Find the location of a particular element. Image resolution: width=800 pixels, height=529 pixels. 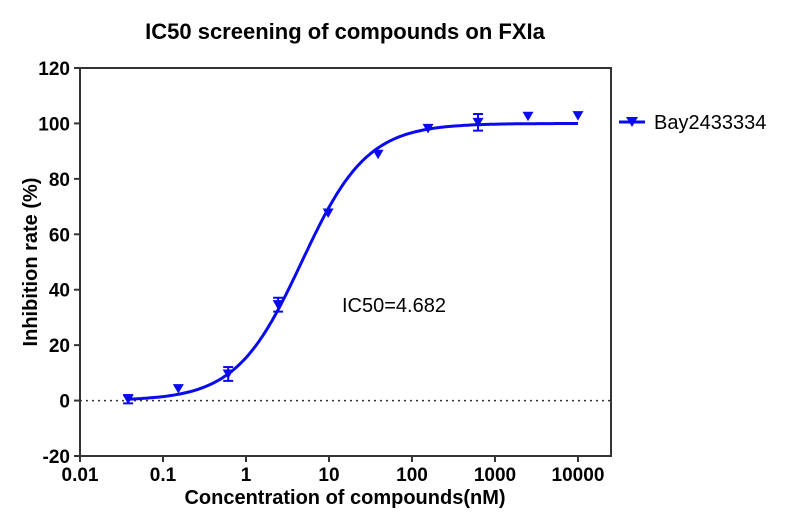

ic50-annotation: IC50=4.682 is located at coordinates (394, 306).